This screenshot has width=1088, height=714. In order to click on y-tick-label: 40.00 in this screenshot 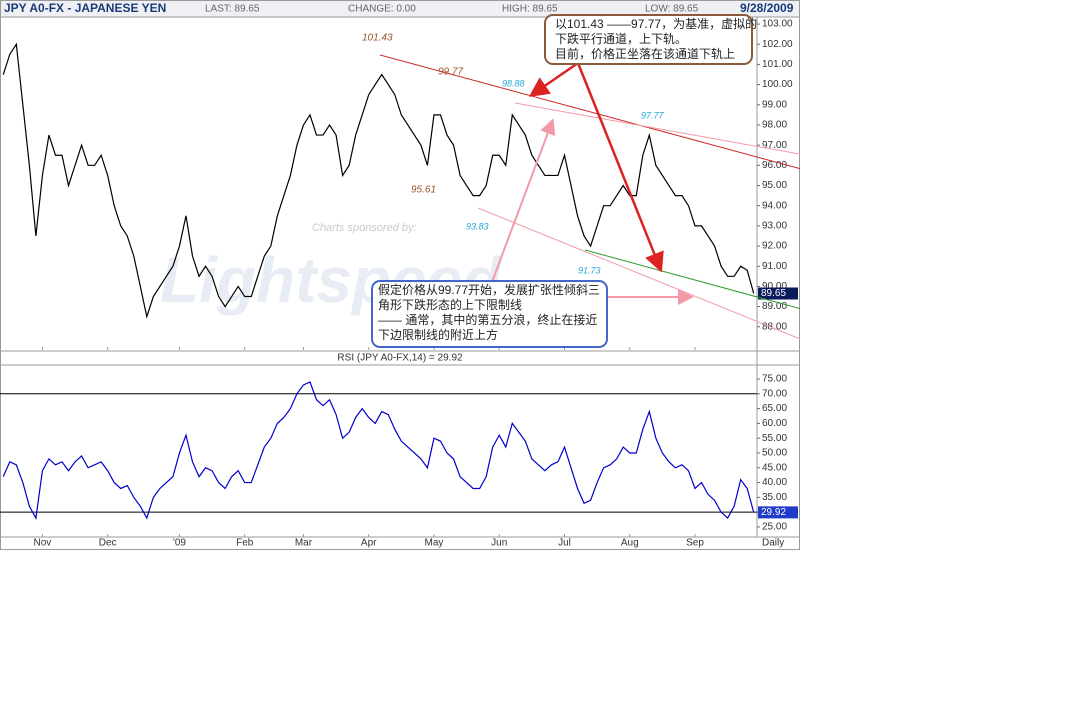, I will do `click(774, 482)`.